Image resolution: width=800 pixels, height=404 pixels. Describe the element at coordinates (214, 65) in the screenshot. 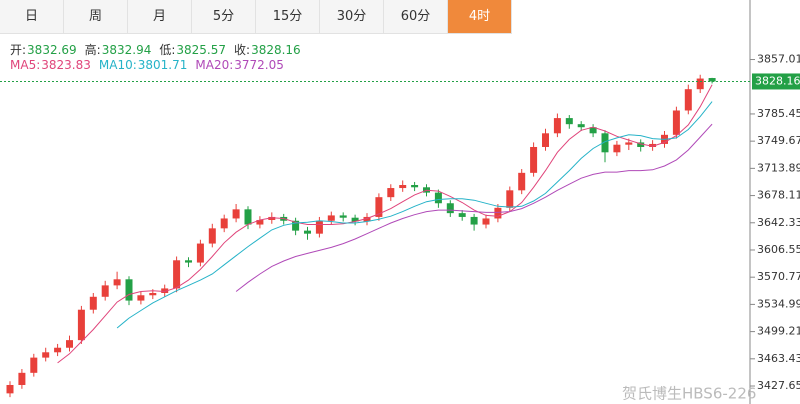

I see `ma-label: MA20:` at that location.